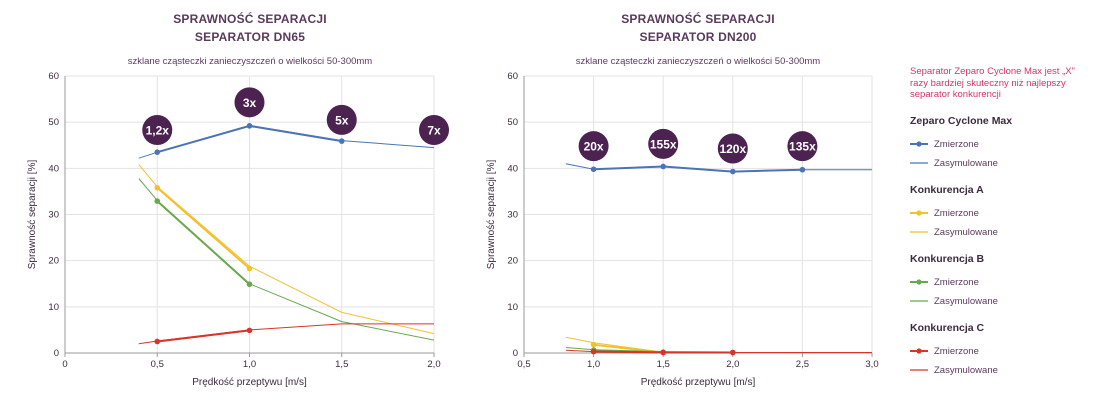 The width and height of the screenshot is (1100, 400). I want to click on chart1-badge-label-0: 1,2x, so click(158, 131).